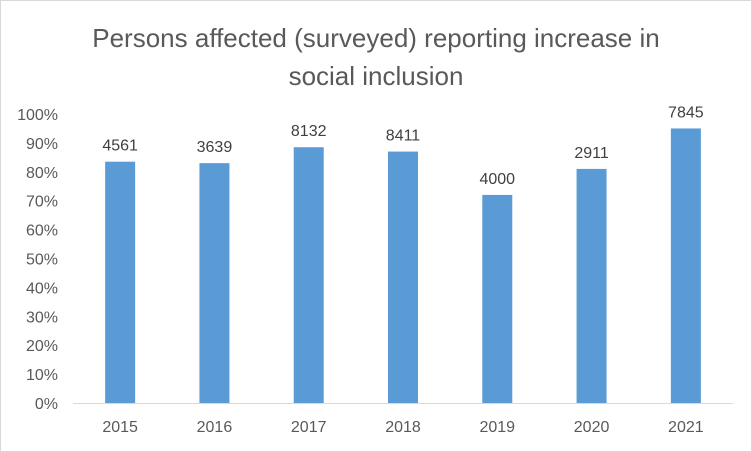  What do you see at coordinates (120, 146) in the screenshot?
I see `data-label-2015: 4561` at bounding box center [120, 146].